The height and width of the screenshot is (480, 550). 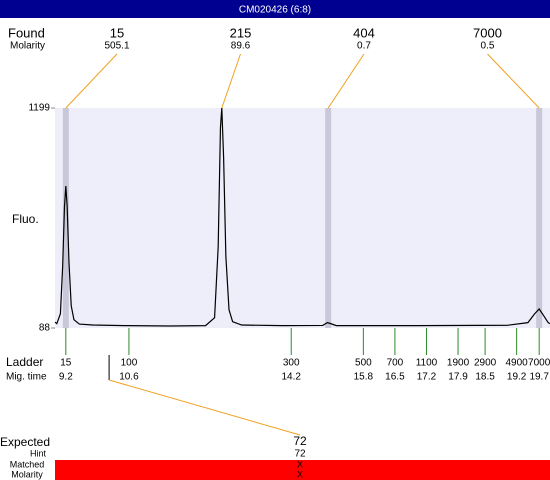 I want to click on expected-molarity-label: Molarity, so click(x=27, y=474).